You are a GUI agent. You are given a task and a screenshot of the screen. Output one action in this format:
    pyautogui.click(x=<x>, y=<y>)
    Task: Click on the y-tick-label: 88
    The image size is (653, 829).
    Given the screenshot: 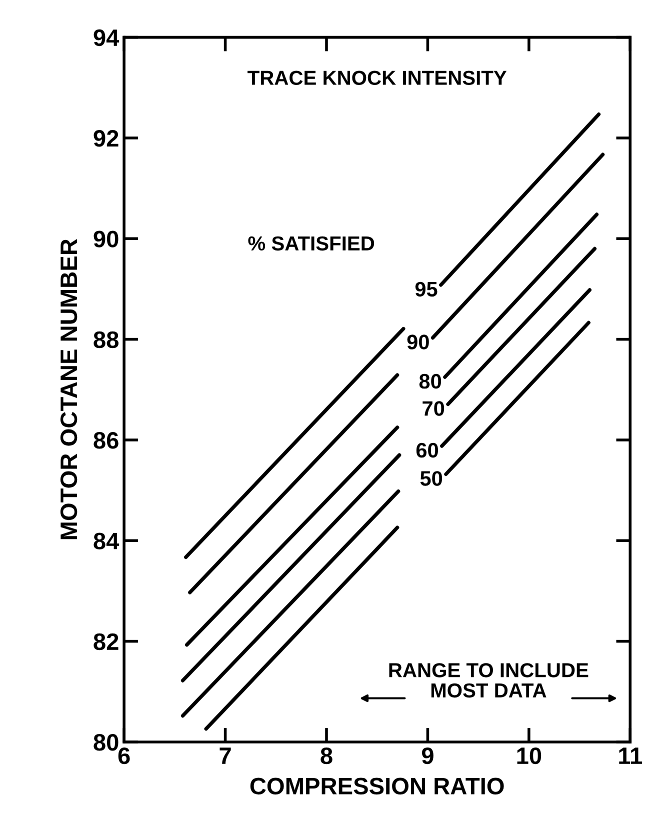 What is the action you would take?
    pyautogui.click(x=106, y=339)
    